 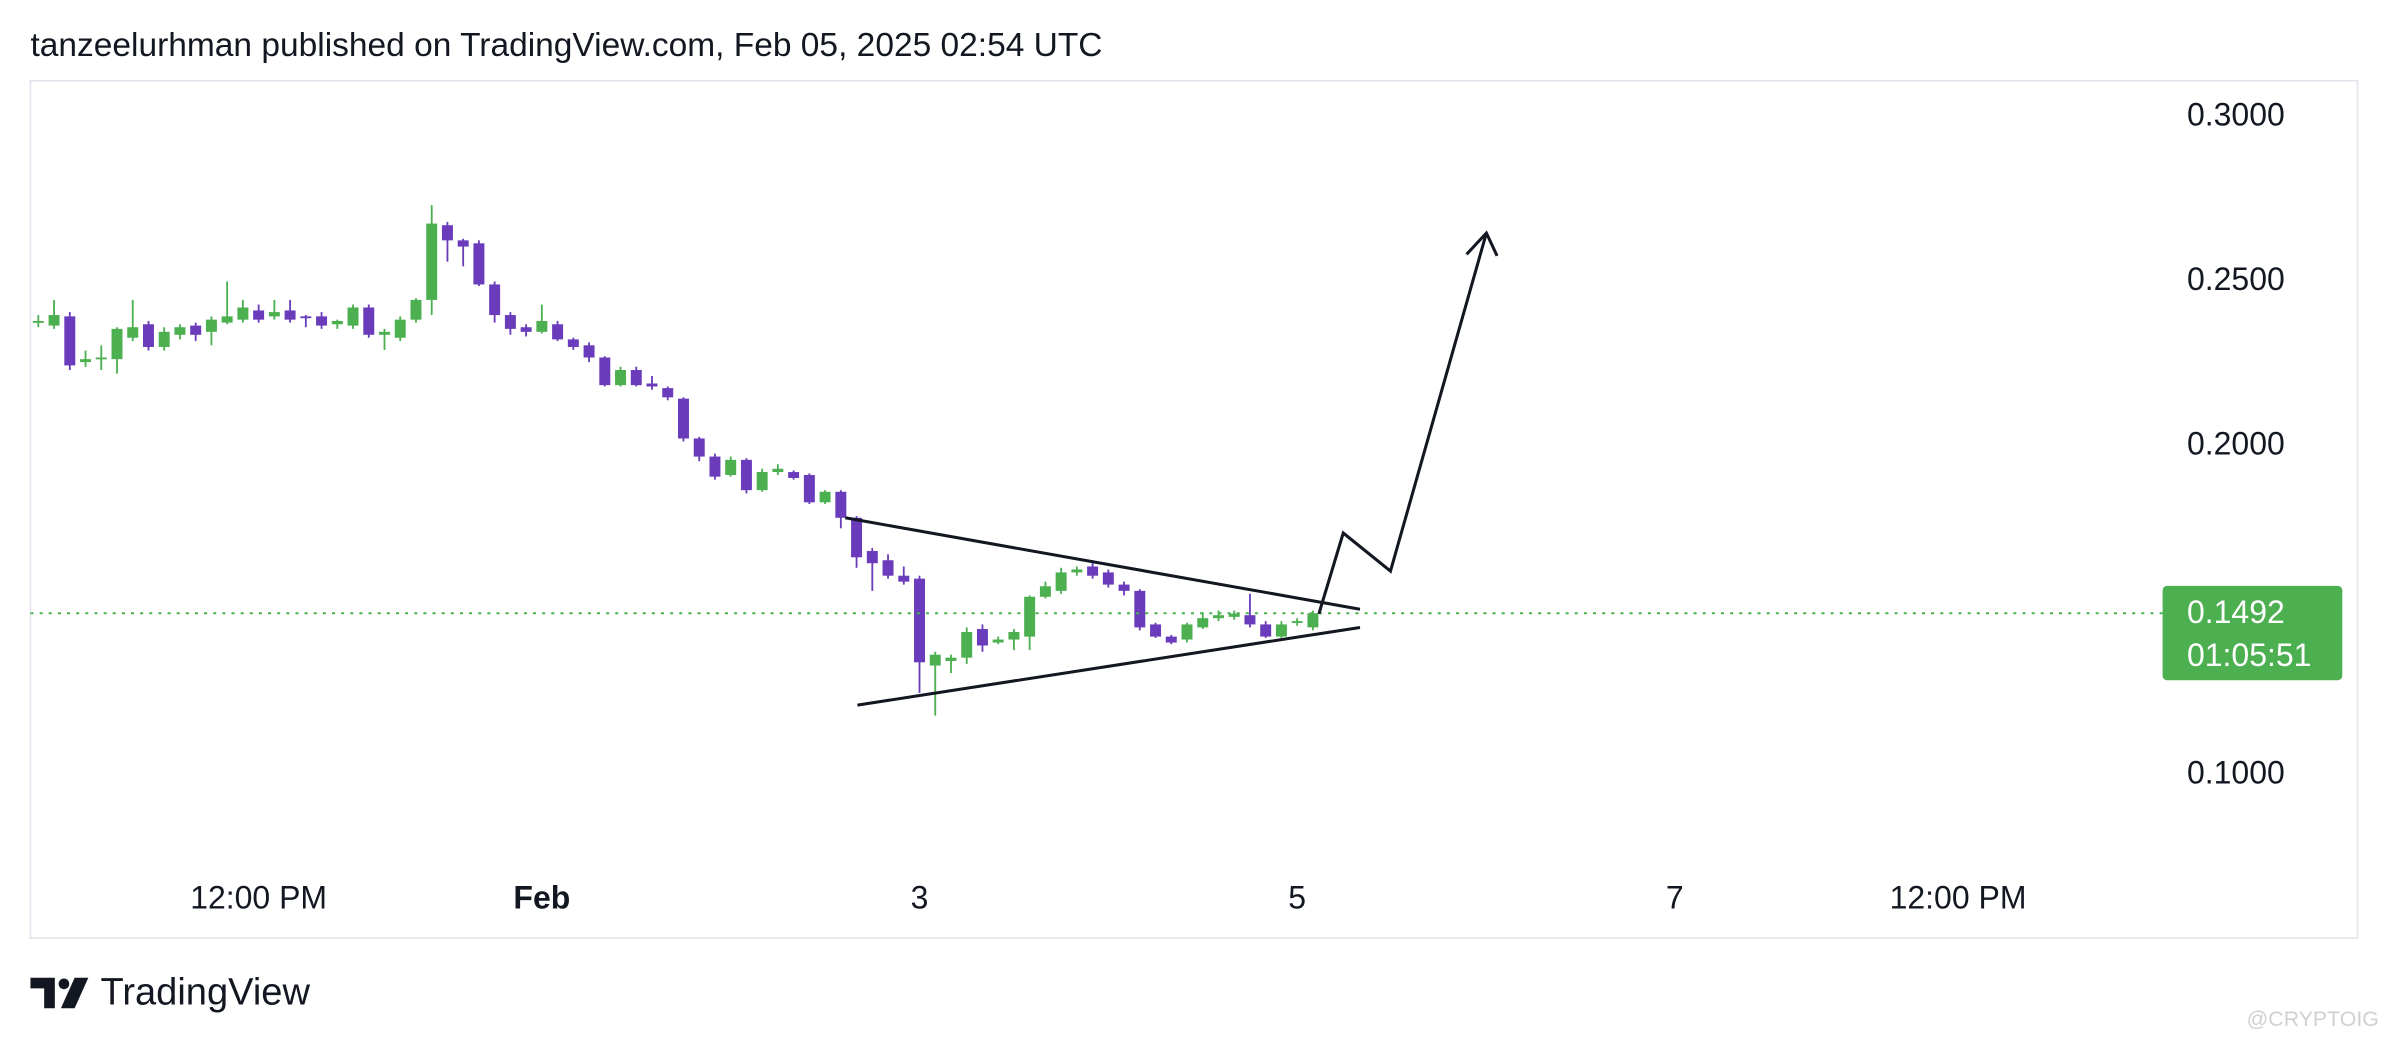 What do you see at coordinates (2236, 443) in the screenshot?
I see `y-tick-label: 0.2000` at bounding box center [2236, 443].